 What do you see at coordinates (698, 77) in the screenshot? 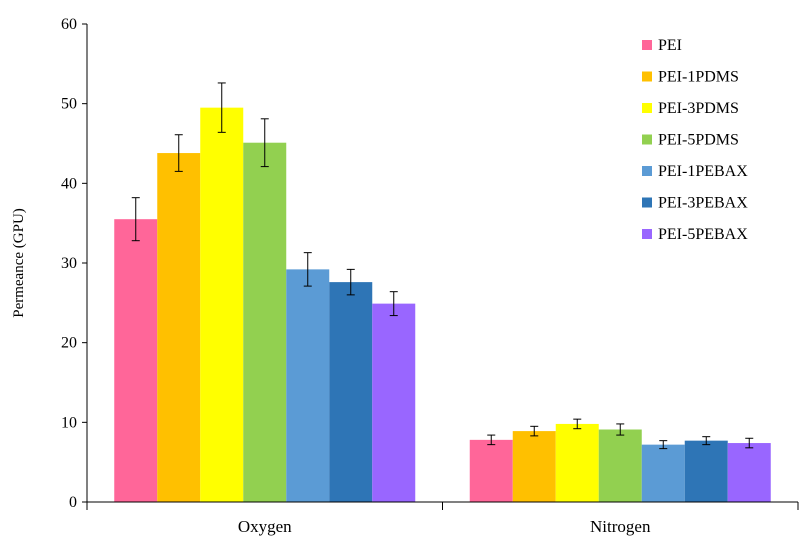
I see `legend-label: PEI-1PDMS` at bounding box center [698, 77].